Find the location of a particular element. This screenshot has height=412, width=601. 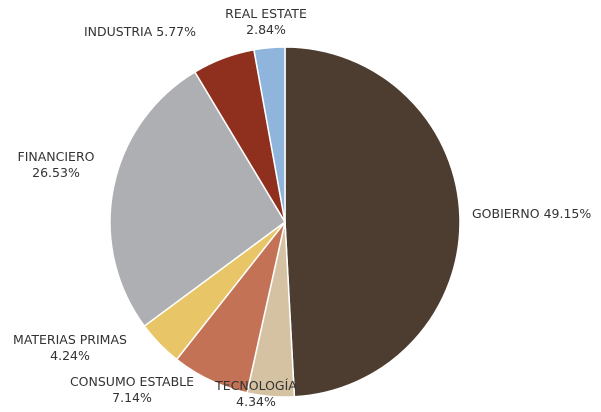

slice-label: TECNOLOGÍA 4.34% is located at coordinates (255, 393).